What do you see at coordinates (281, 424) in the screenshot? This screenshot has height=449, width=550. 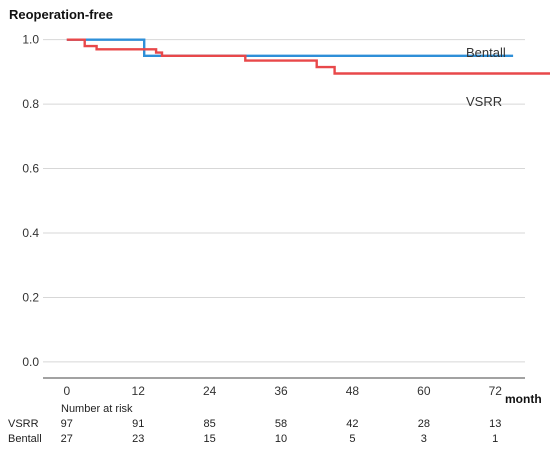 I see `risk-value: 58` at bounding box center [281, 424].